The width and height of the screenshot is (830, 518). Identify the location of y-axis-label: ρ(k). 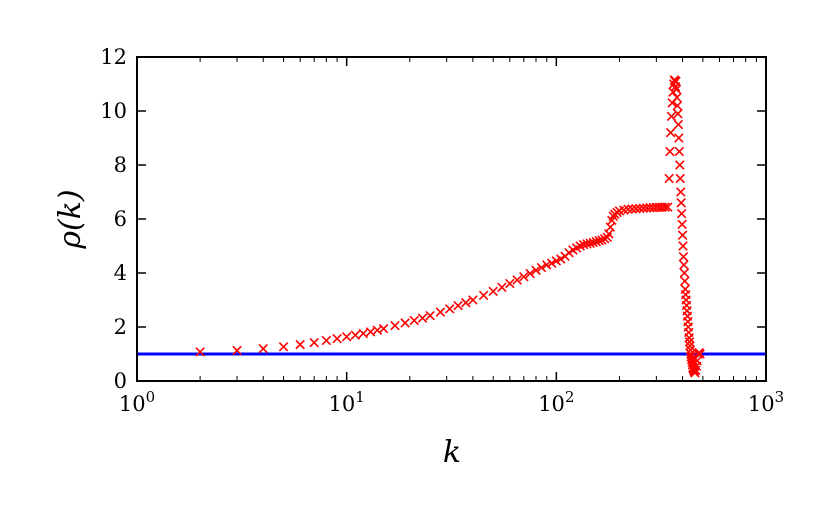
(70, 219).